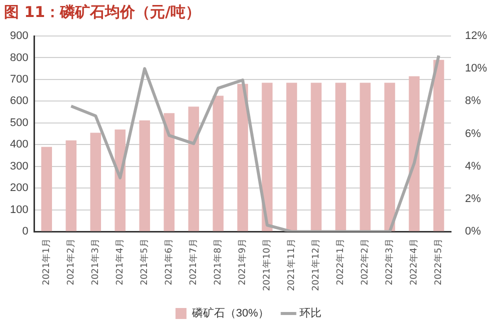 The width and height of the screenshot is (499, 333). What do you see at coordinates (414, 262) in the screenshot?
I see `x-tick-label: 2022年4月` at bounding box center [414, 262].